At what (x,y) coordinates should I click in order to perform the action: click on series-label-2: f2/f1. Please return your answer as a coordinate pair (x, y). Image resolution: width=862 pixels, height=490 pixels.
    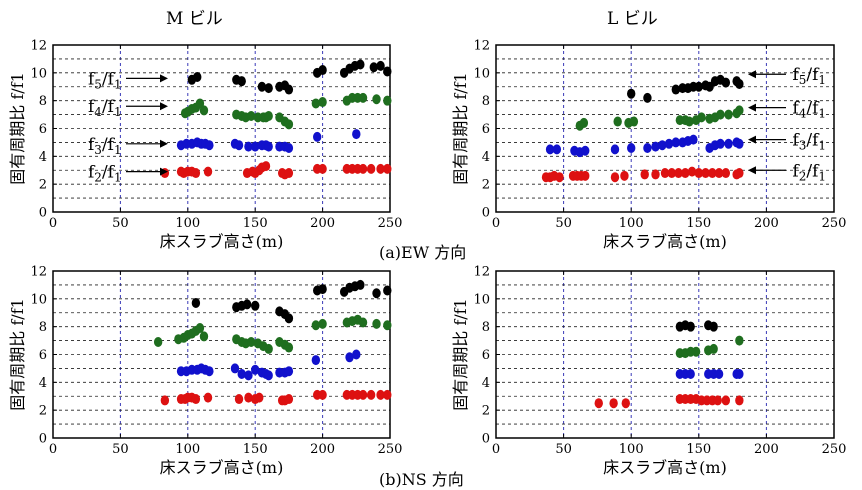
    Looking at the image, I should click on (105, 174).